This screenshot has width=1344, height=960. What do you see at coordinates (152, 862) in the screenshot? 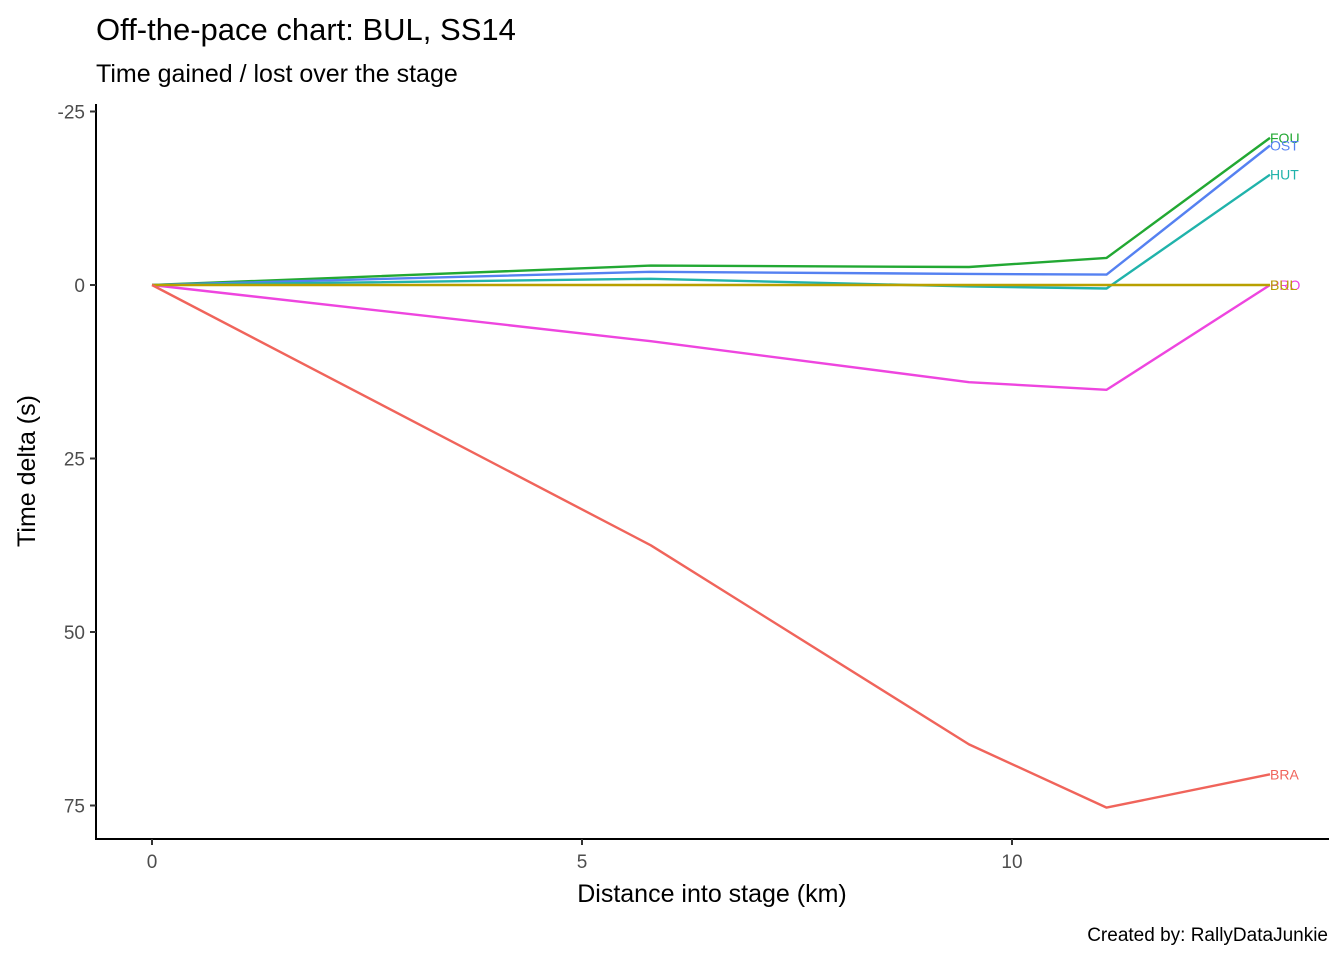
I see `x-tick-label: 0` at bounding box center [152, 862].